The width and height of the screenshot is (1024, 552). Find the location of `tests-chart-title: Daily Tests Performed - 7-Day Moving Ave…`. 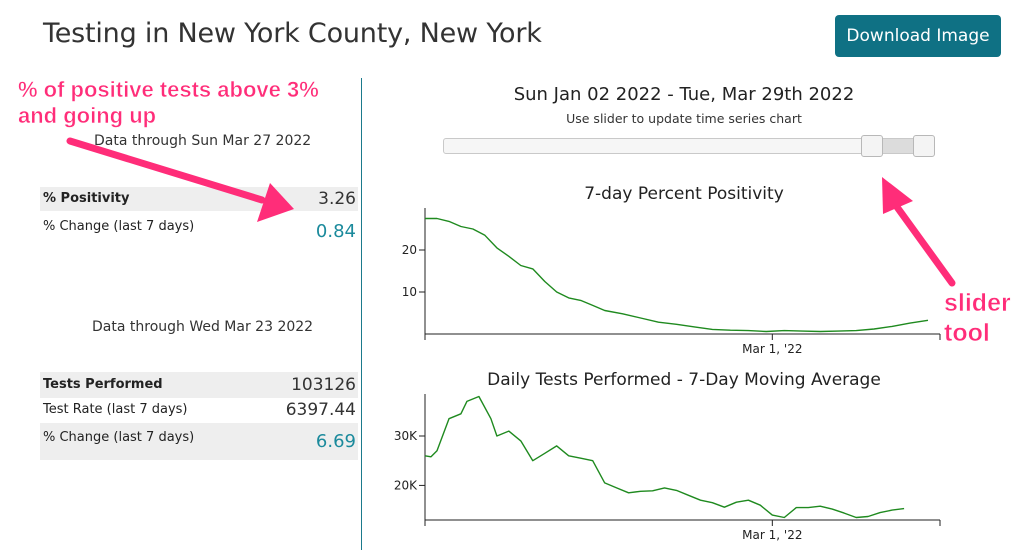

tests-chart-title: Daily Tests Performed - 7-Day Moving Ave… is located at coordinates (684, 380).